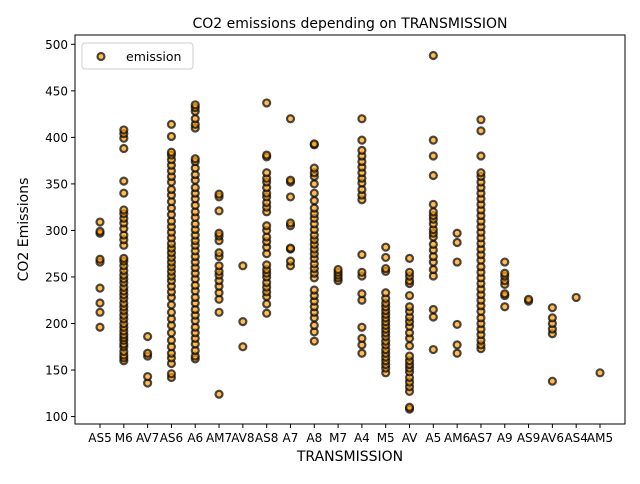 The height and width of the screenshot is (484, 640). What do you see at coordinates (171, 438) in the screenshot?
I see `x-tick-label: AS6` at bounding box center [171, 438].